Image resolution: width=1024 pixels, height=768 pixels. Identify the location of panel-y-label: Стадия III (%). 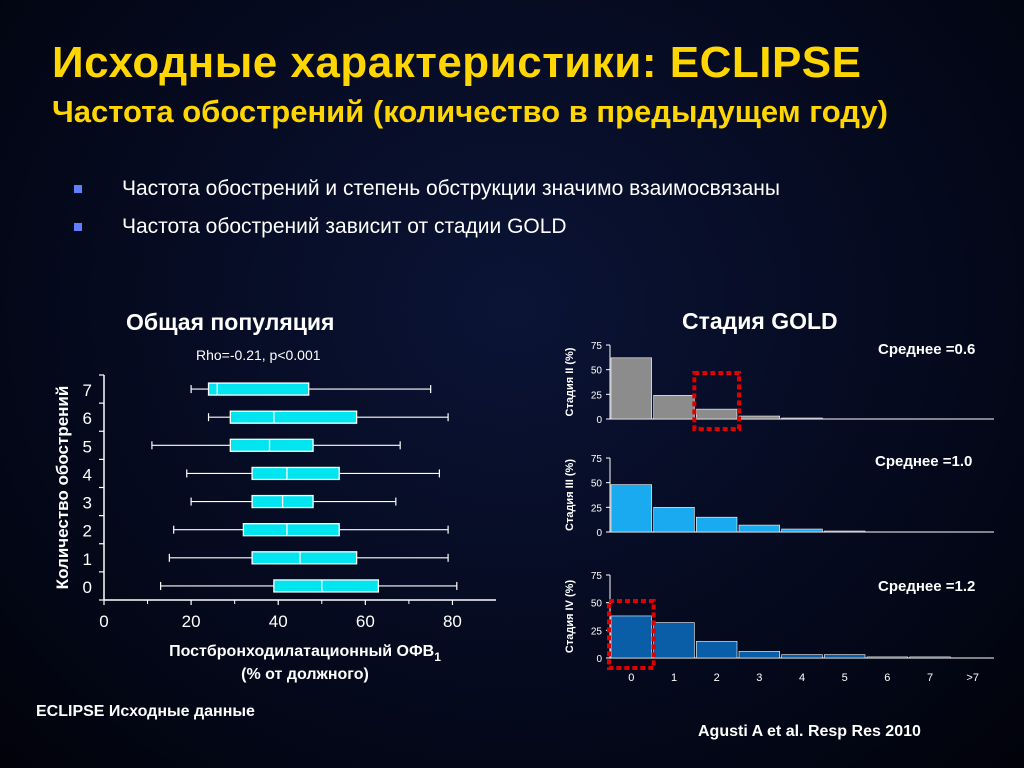
(570, 495).